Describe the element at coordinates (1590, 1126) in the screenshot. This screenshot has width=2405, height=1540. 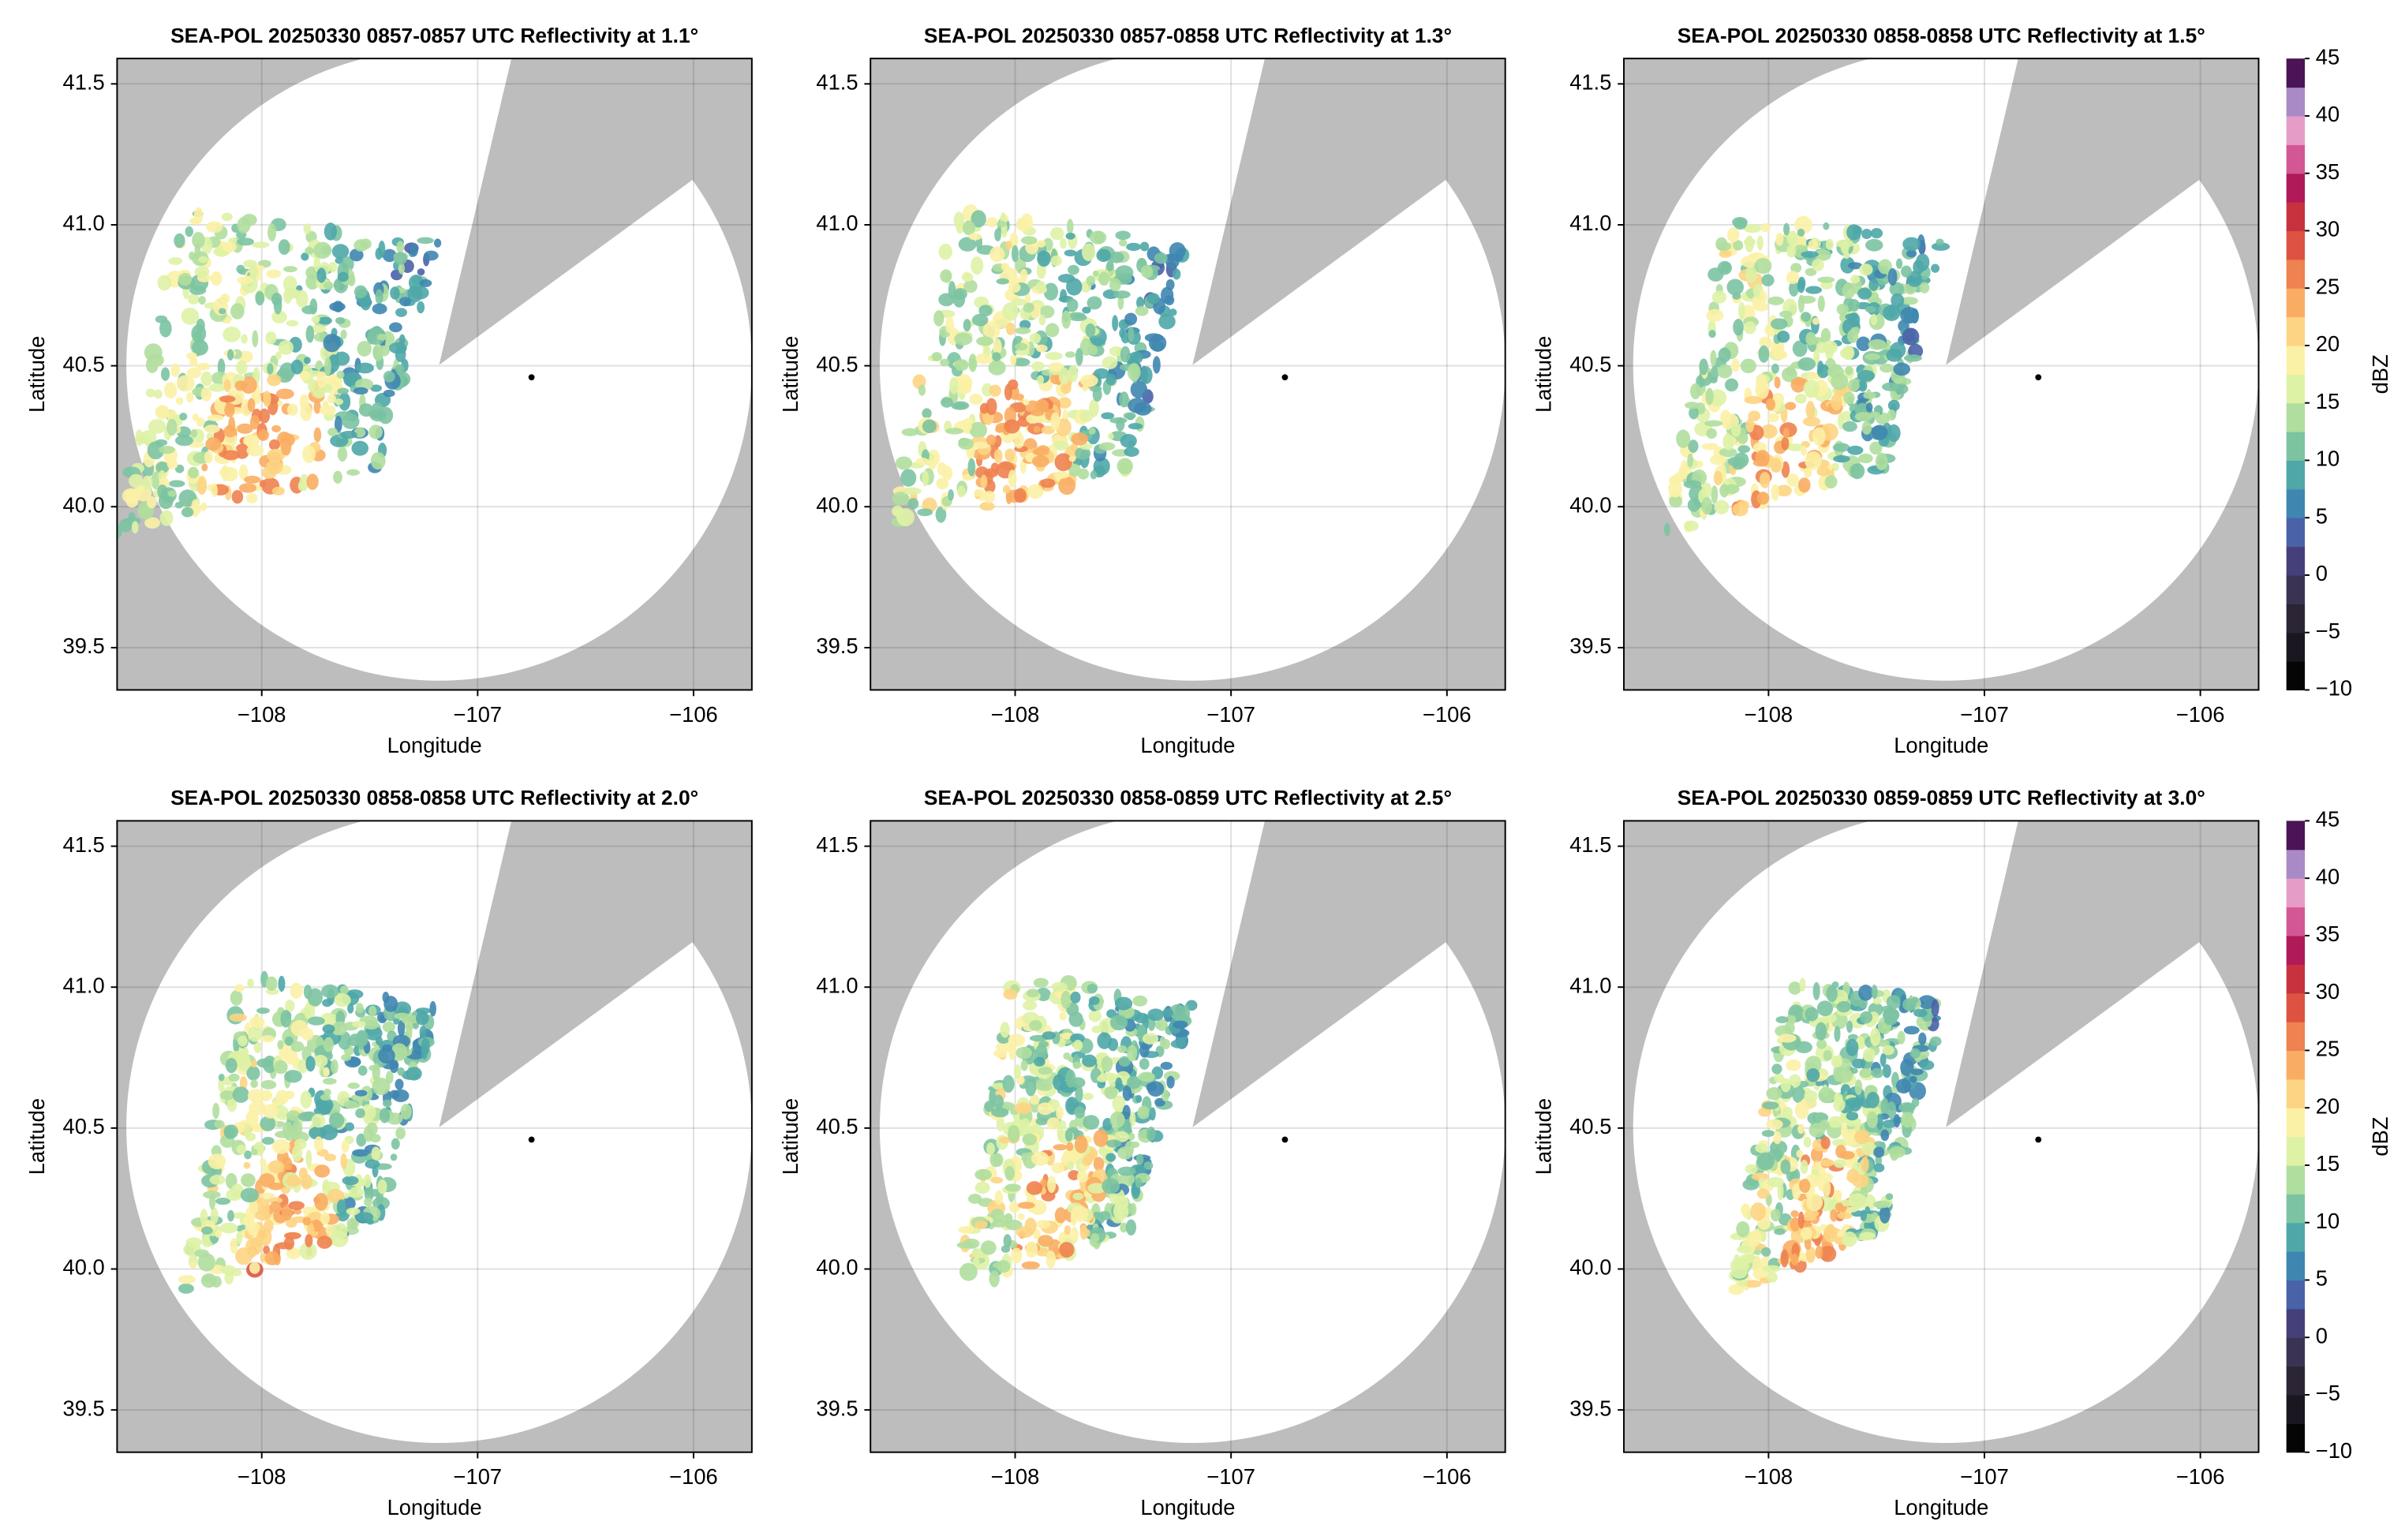
I see `y-tick-label: 40.5` at that location.